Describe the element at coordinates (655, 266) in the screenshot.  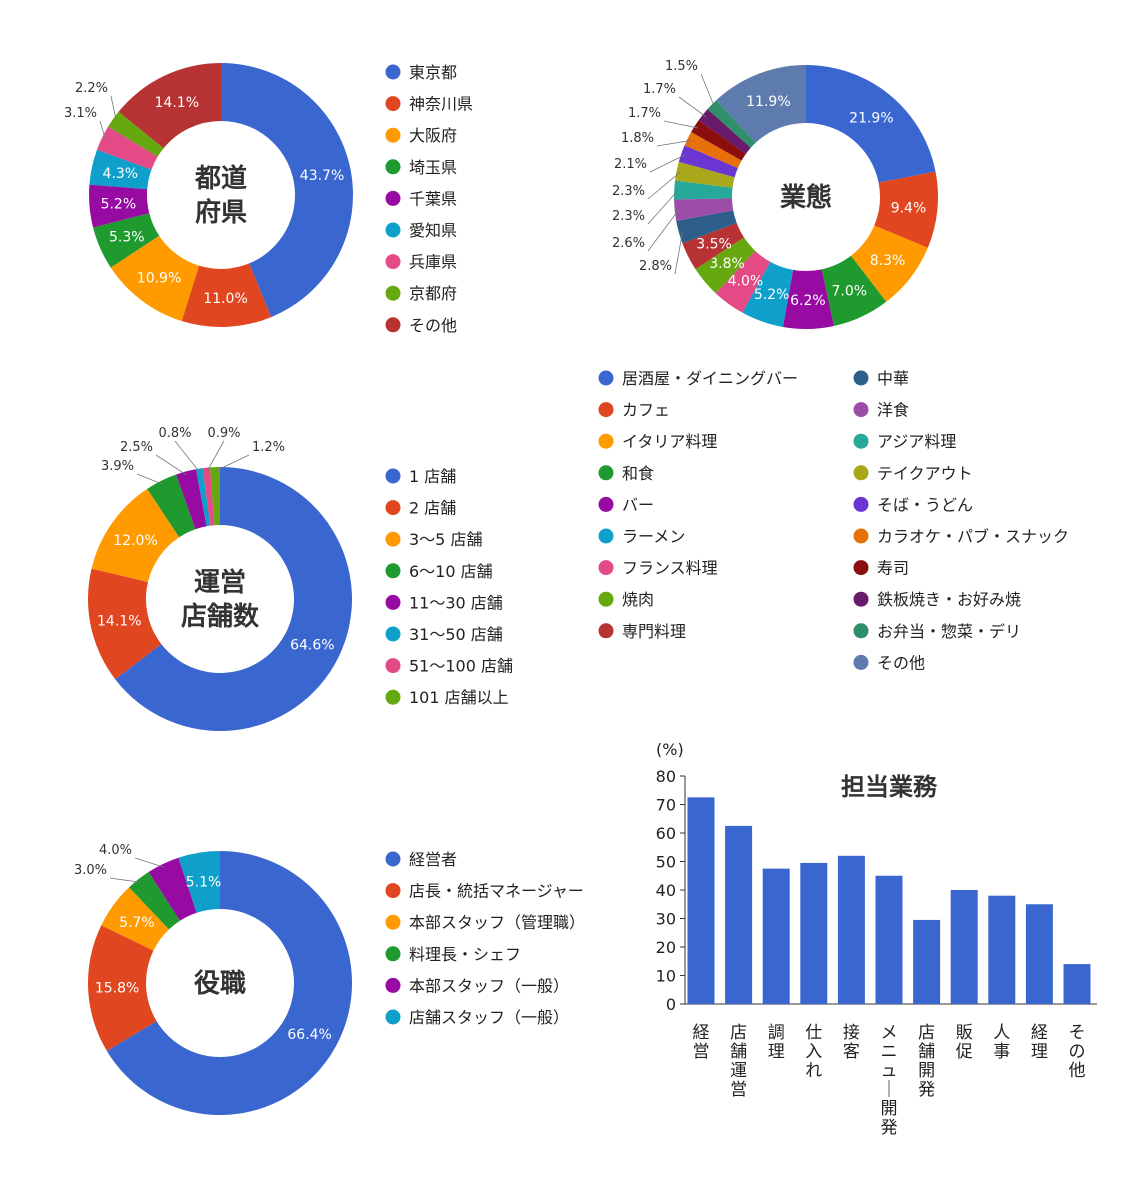
I see `slice-data-label: 2.8%` at that location.